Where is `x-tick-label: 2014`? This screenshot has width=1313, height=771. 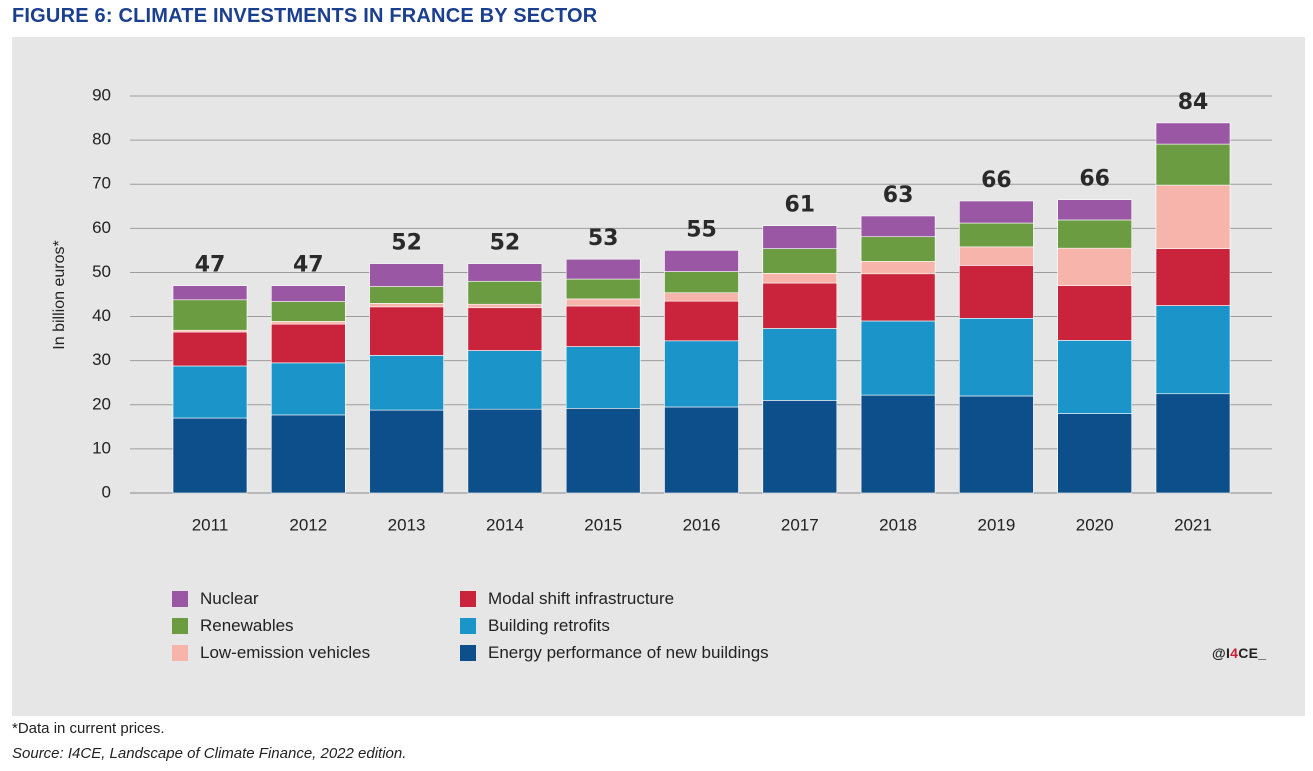
x-tick-label: 2014 is located at coordinates (505, 524).